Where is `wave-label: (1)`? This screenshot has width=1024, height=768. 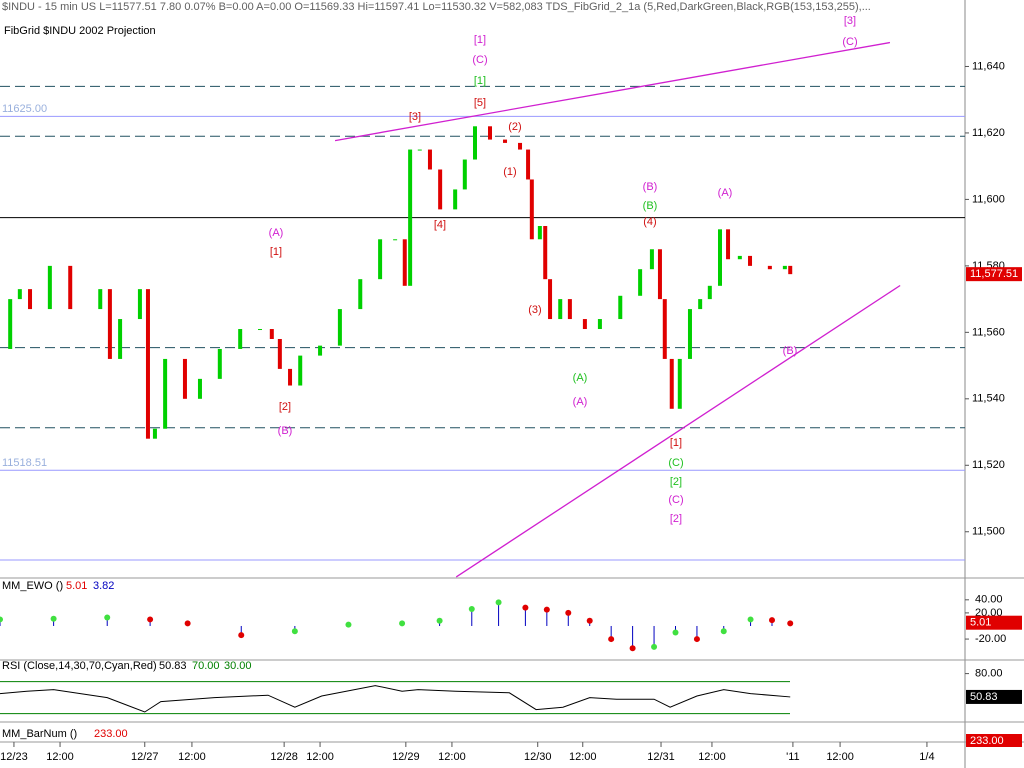
wave-label: (1) is located at coordinates (509, 172).